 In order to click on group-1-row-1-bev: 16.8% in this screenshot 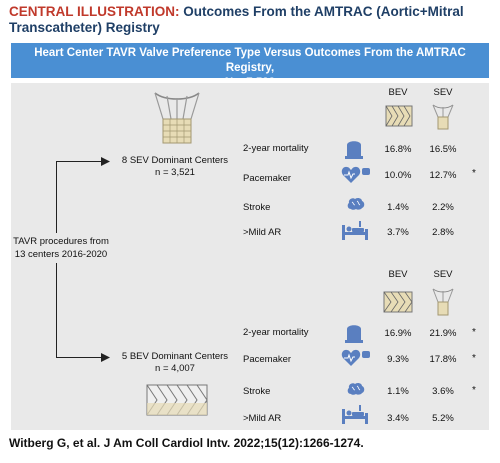, I will do `click(398, 149)`.